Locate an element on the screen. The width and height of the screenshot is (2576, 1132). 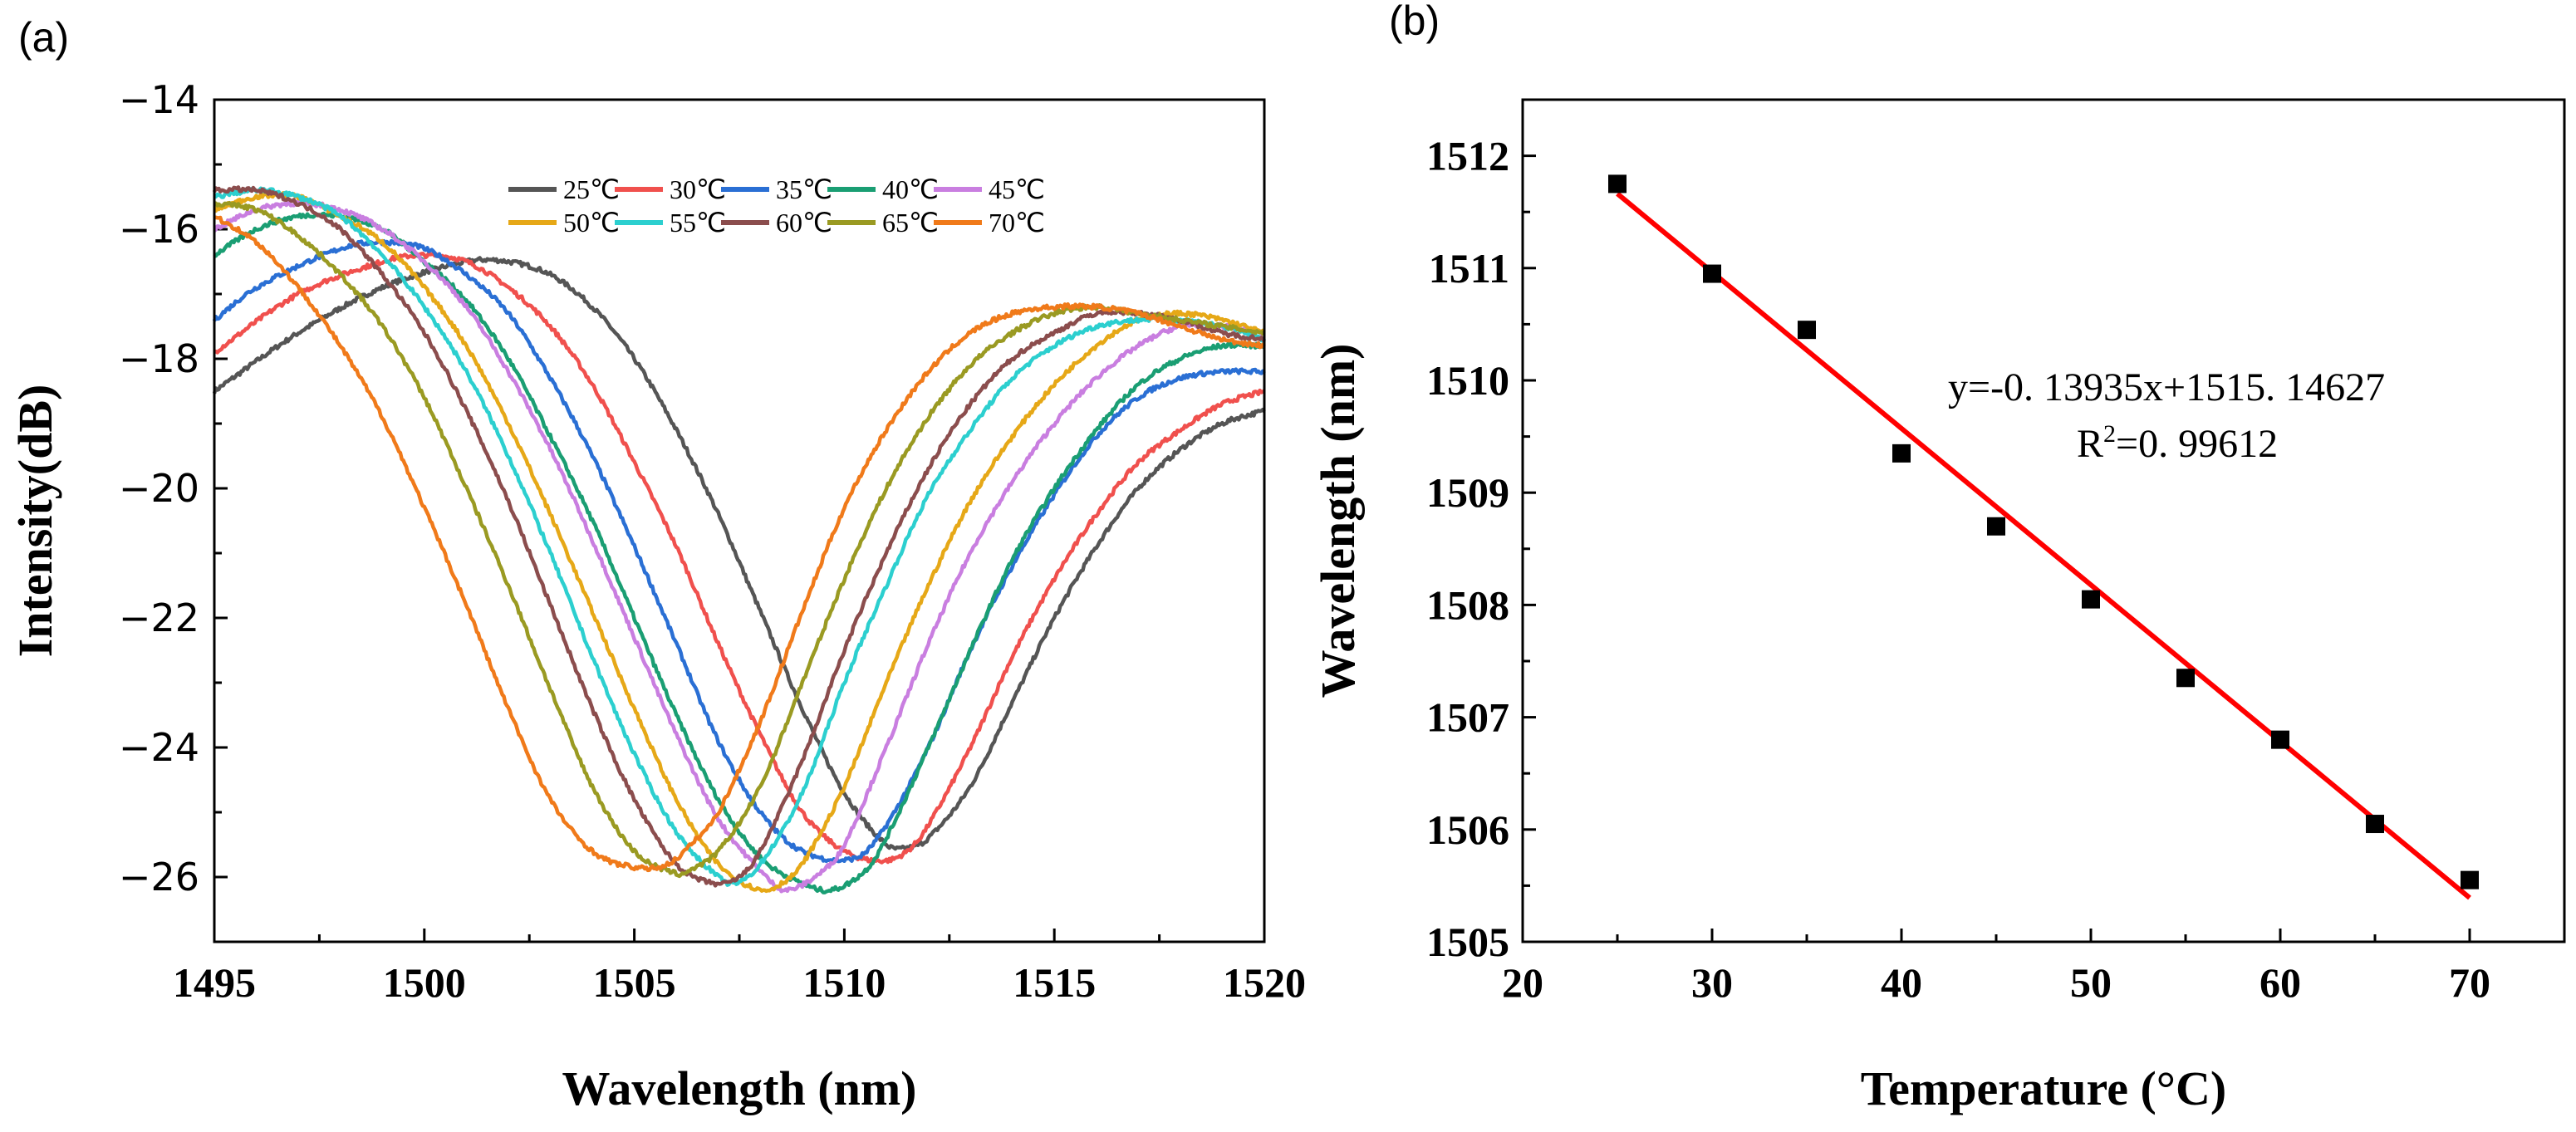
chart-b-ytick-label: 1512 is located at coordinates (1467, 156).